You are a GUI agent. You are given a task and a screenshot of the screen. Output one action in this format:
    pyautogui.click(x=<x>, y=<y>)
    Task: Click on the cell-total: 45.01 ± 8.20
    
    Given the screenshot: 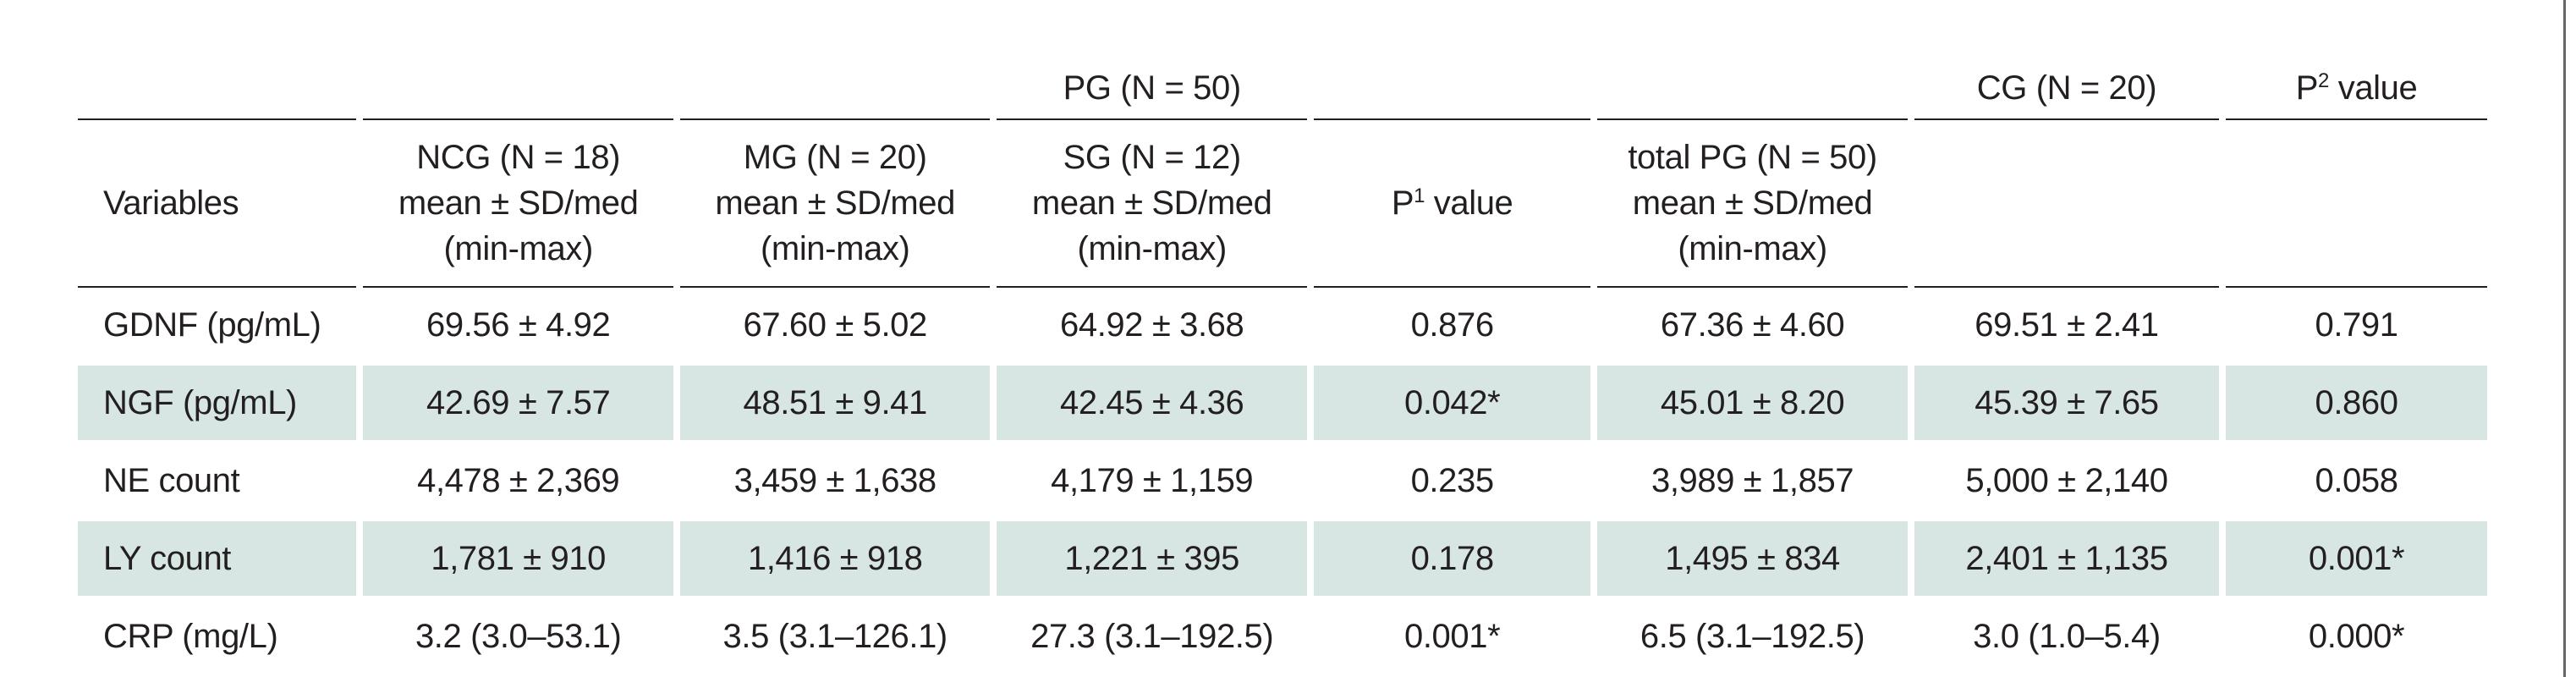 What is the action you would take?
    pyautogui.click(x=1752, y=403)
    